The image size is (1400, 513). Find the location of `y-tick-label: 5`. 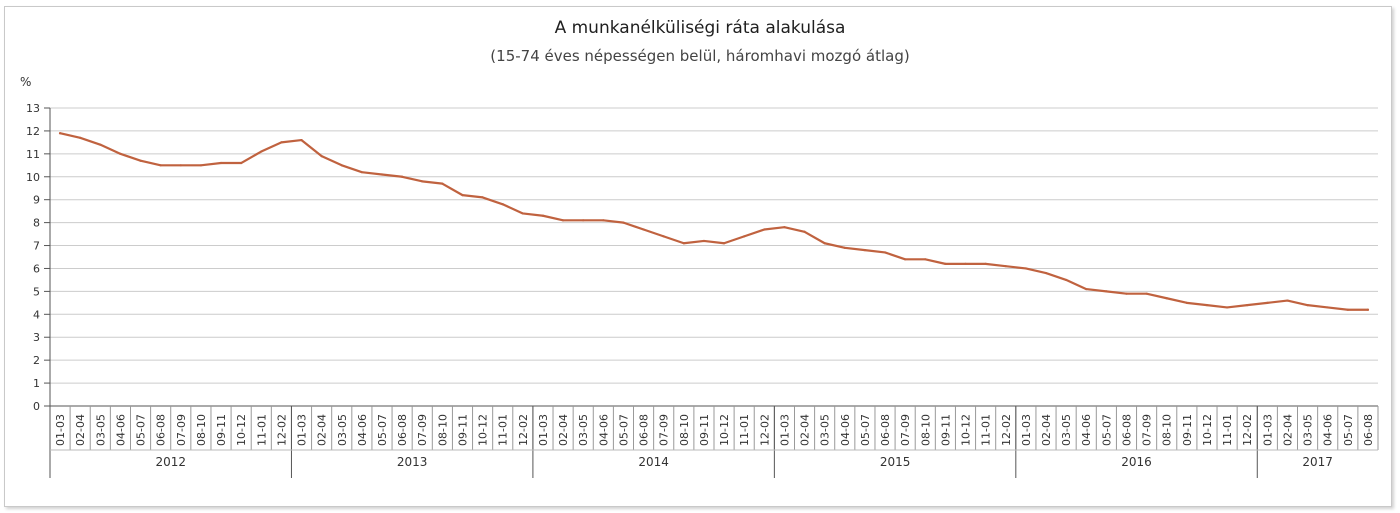

y-tick-label: 5 is located at coordinates (36, 291).